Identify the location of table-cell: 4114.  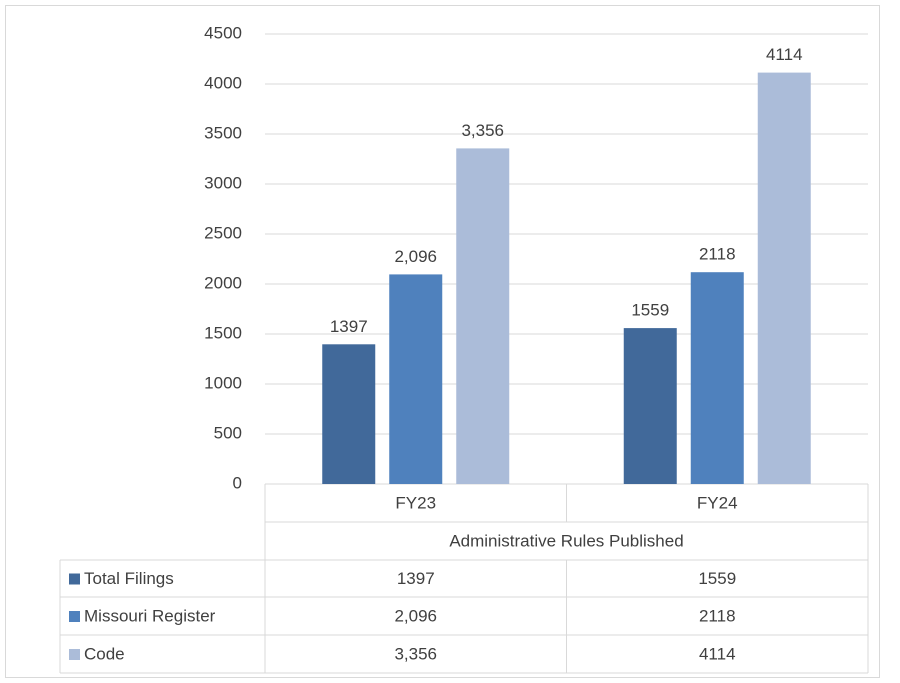
(717, 653).